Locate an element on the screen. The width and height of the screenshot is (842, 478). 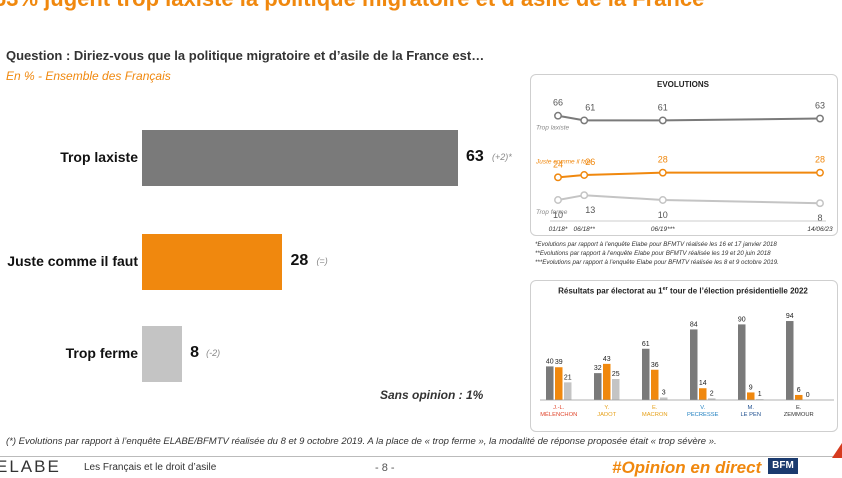
electorate-value-label: 94 is located at coordinates (790, 316).